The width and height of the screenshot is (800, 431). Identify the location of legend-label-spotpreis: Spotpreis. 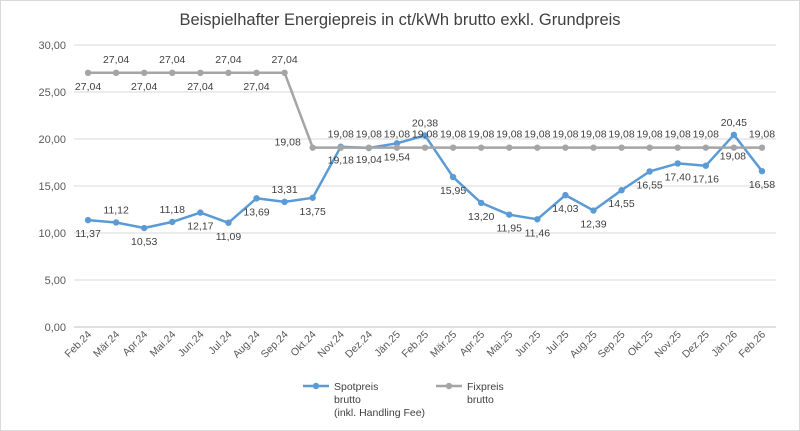
(356, 387).